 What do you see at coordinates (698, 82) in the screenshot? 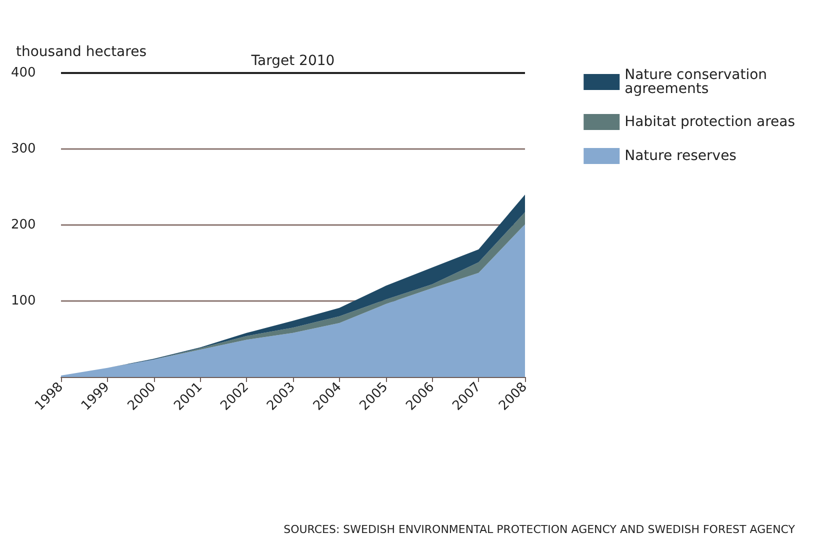
I see `legend-label: Nature conservation agreements` at bounding box center [698, 82].